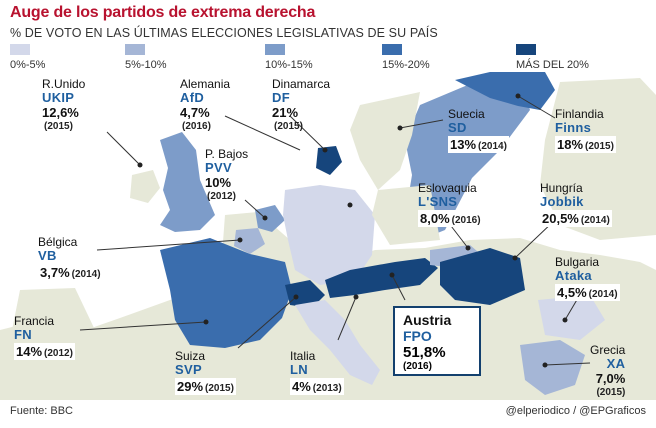  I want to click on sweden-dot, so click(400, 128).